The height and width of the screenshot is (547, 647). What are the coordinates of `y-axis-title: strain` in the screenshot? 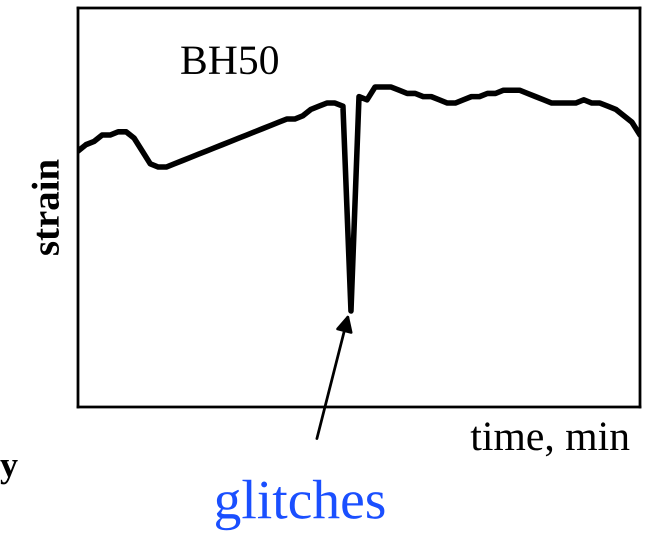 It's located at (45, 207).